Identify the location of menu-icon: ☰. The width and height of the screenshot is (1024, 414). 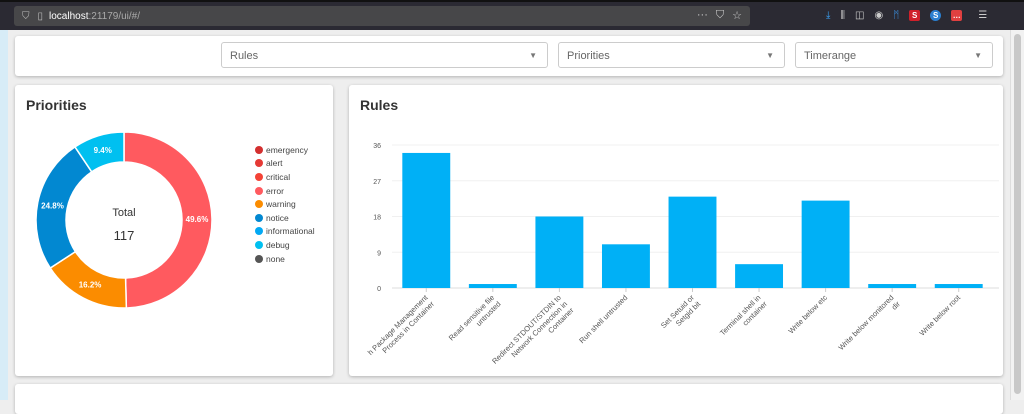
(983, 15).